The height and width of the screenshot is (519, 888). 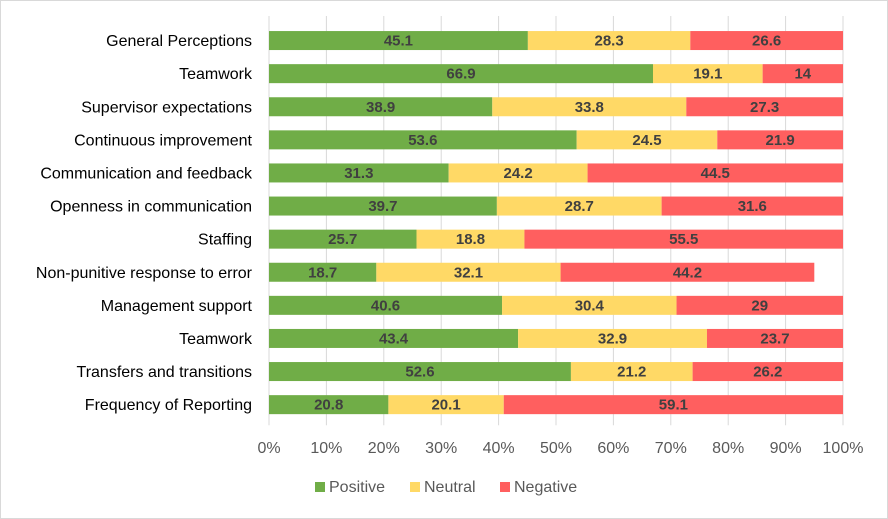 I want to click on category-label: Frequency of Reporting, so click(x=168, y=405).